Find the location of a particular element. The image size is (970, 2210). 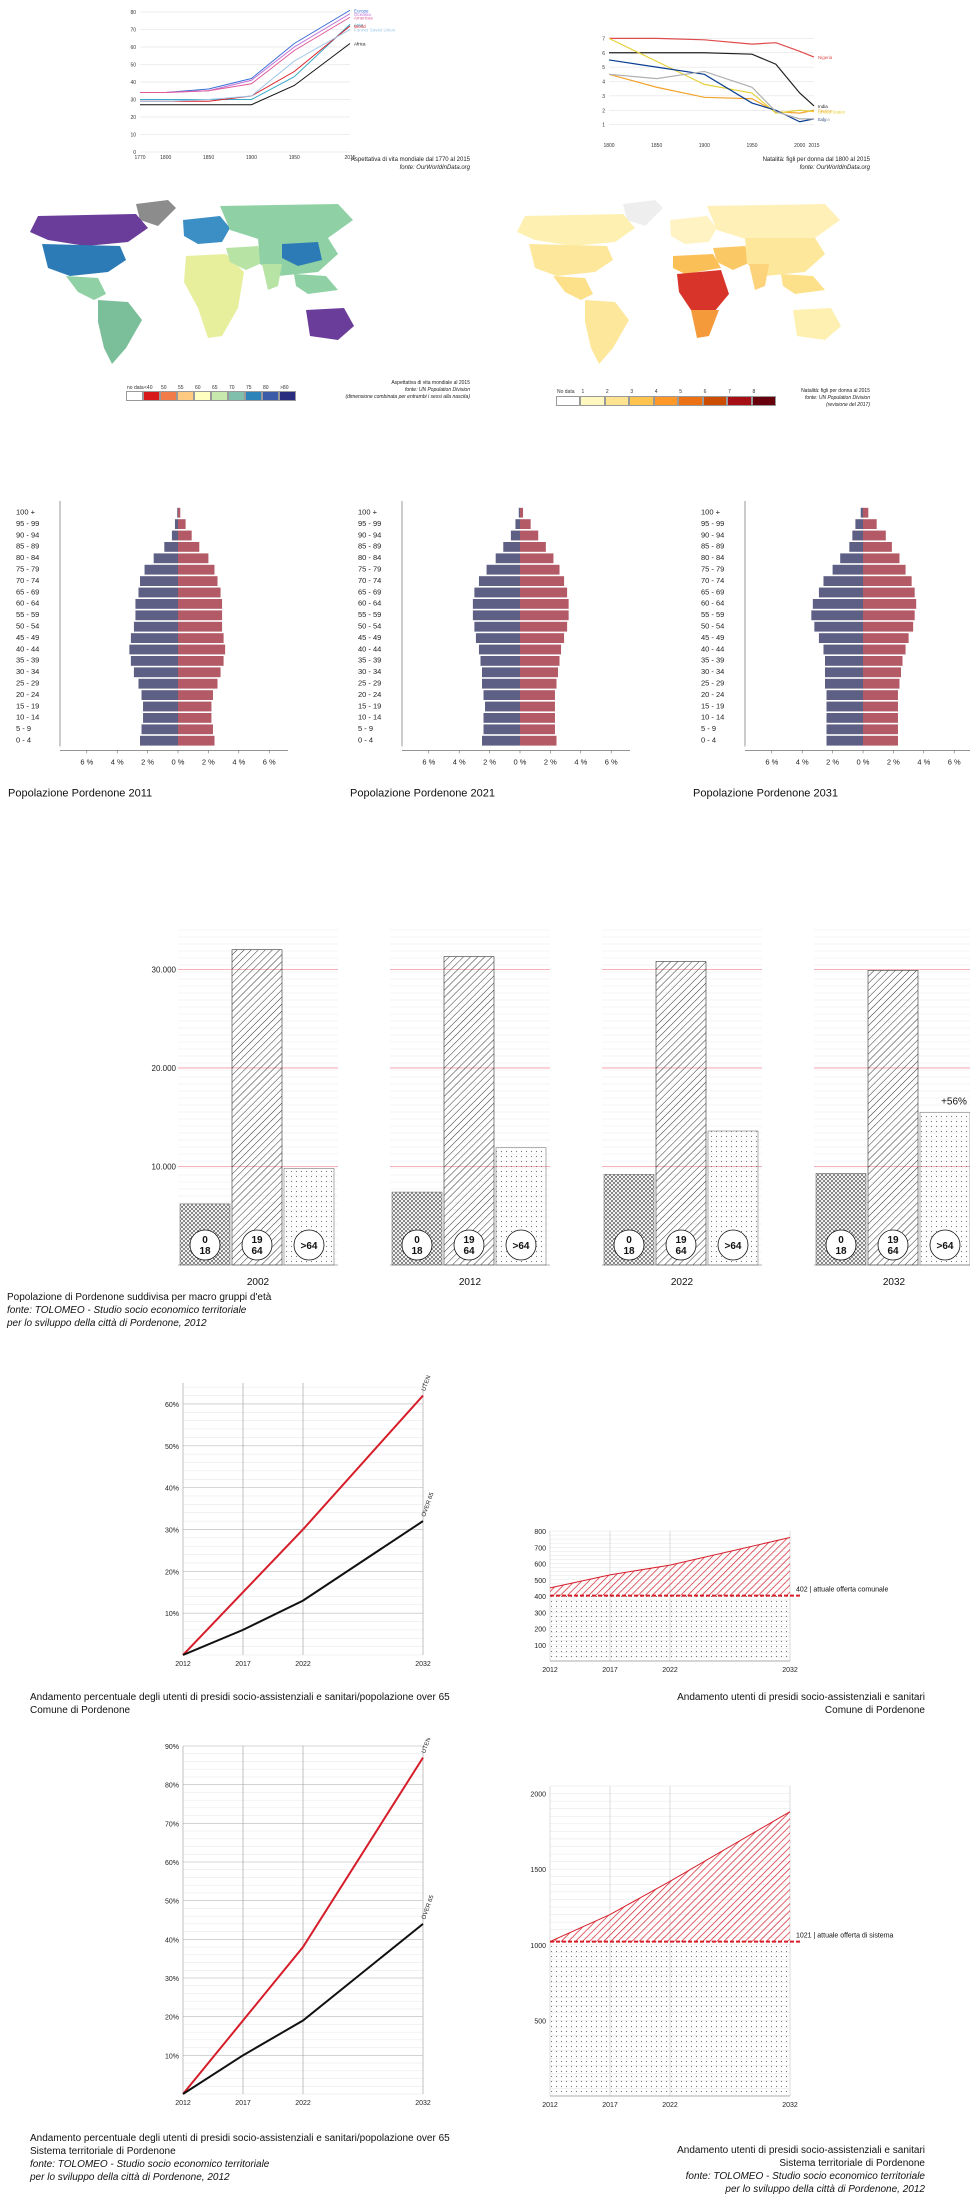

legend-swatch: 75 is located at coordinates (253, 393).